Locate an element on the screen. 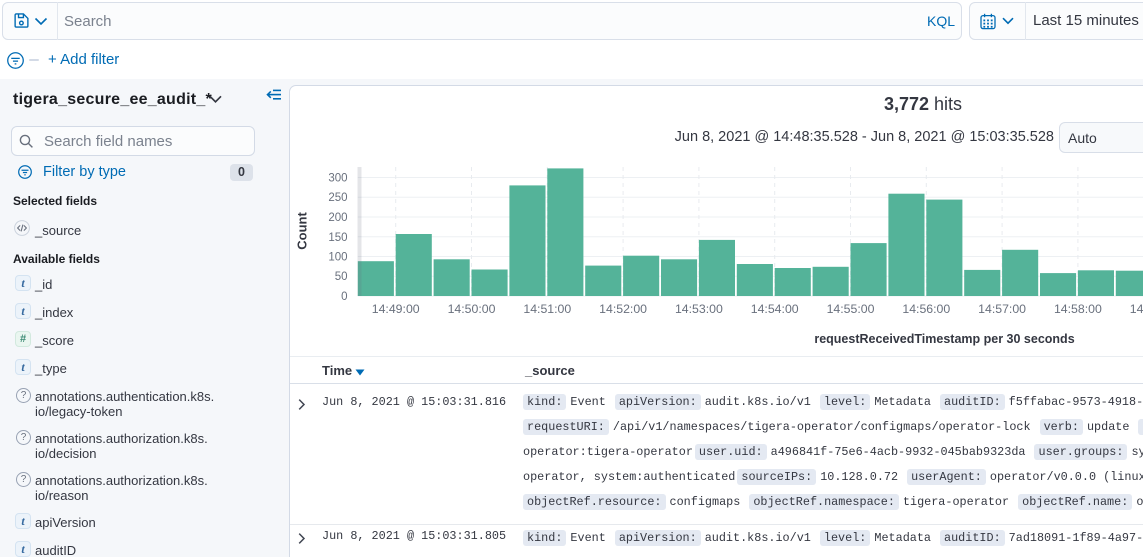 Image resolution: width=1143 pixels, height=557 pixels. svg-text: 250 is located at coordinates (337, 198).